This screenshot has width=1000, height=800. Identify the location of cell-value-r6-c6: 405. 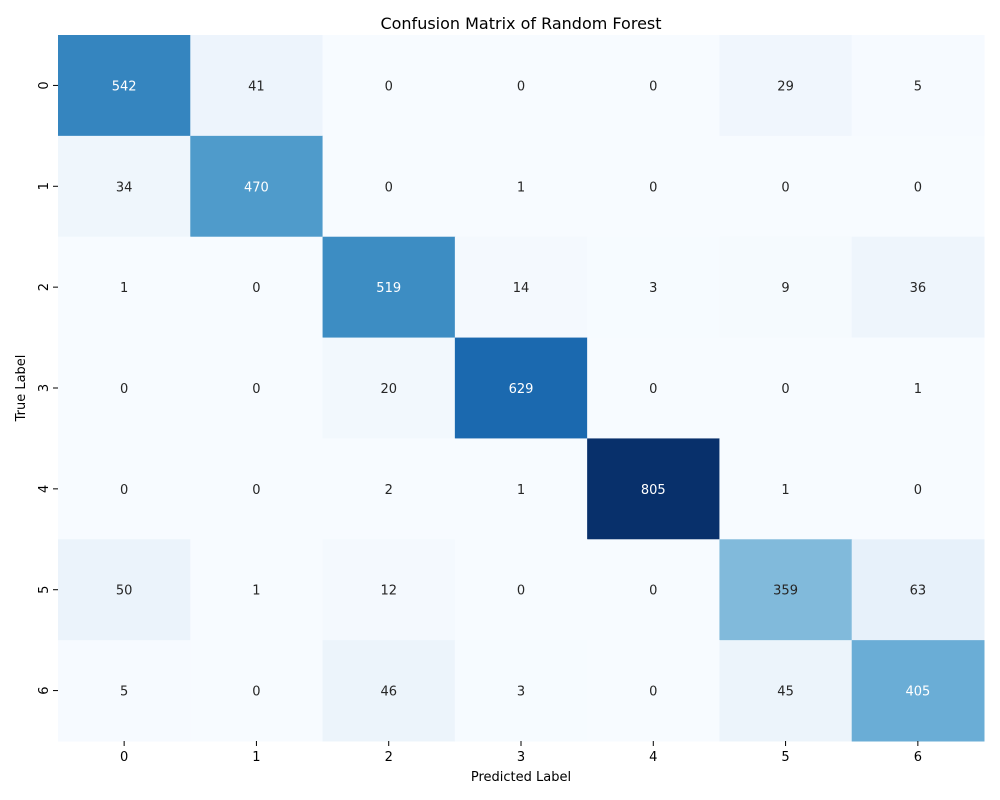
(917, 692).